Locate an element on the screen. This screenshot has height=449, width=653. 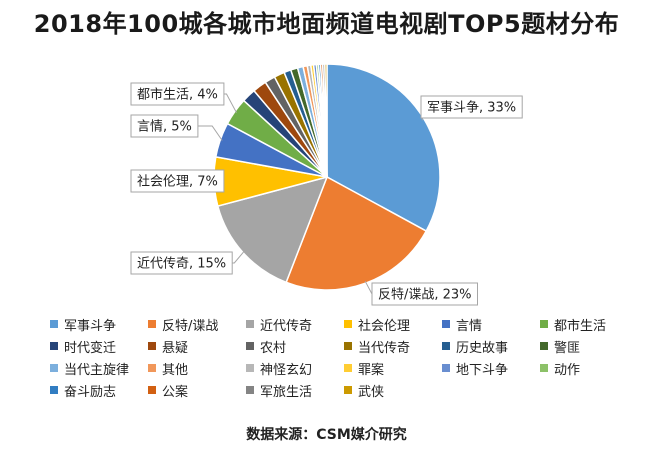
data-label-2: 近代传奇, 15% is located at coordinates (181, 264).